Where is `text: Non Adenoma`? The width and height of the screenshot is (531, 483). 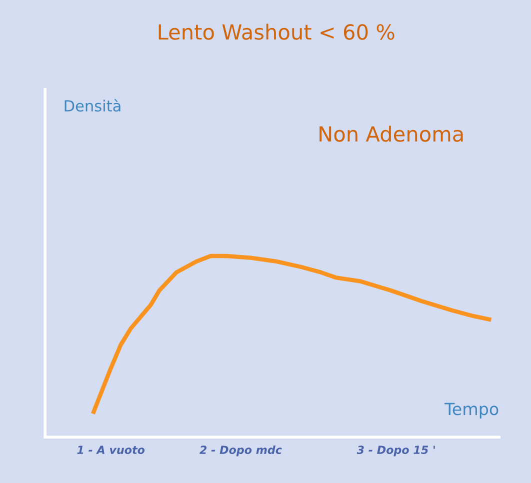
text: Non Adenoma is located at coordinates (391, 134).